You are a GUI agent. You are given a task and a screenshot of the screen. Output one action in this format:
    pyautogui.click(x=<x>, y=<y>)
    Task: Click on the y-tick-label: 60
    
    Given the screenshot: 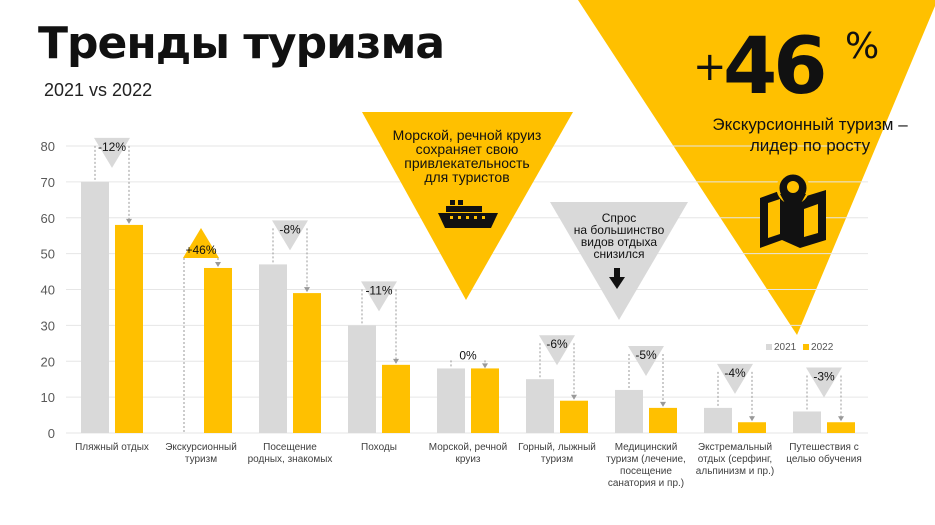 What is the action you would take?
    pyautogui.click(x=48, y=218)
    